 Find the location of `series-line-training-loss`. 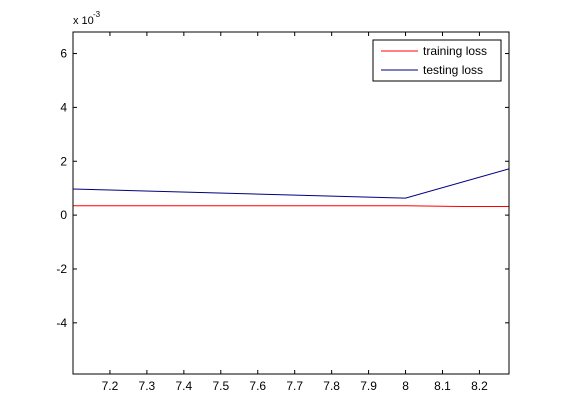

series-line-training-loss is located at coordinates (291, 206).